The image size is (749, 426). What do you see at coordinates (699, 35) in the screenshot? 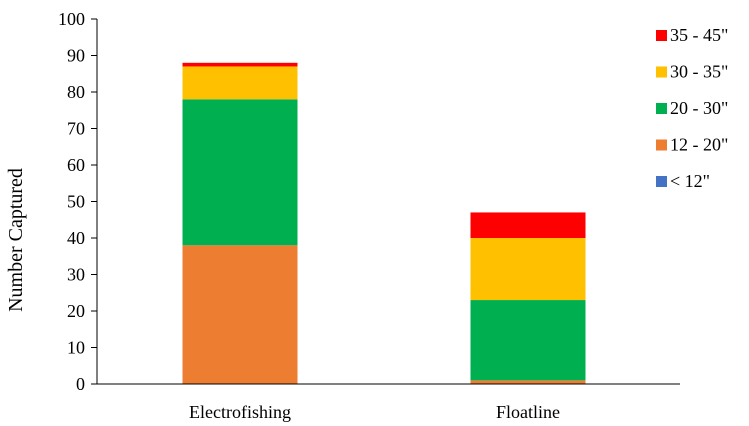
I see `legend-label: 35 - 45"` at bounding box center [699, 35].